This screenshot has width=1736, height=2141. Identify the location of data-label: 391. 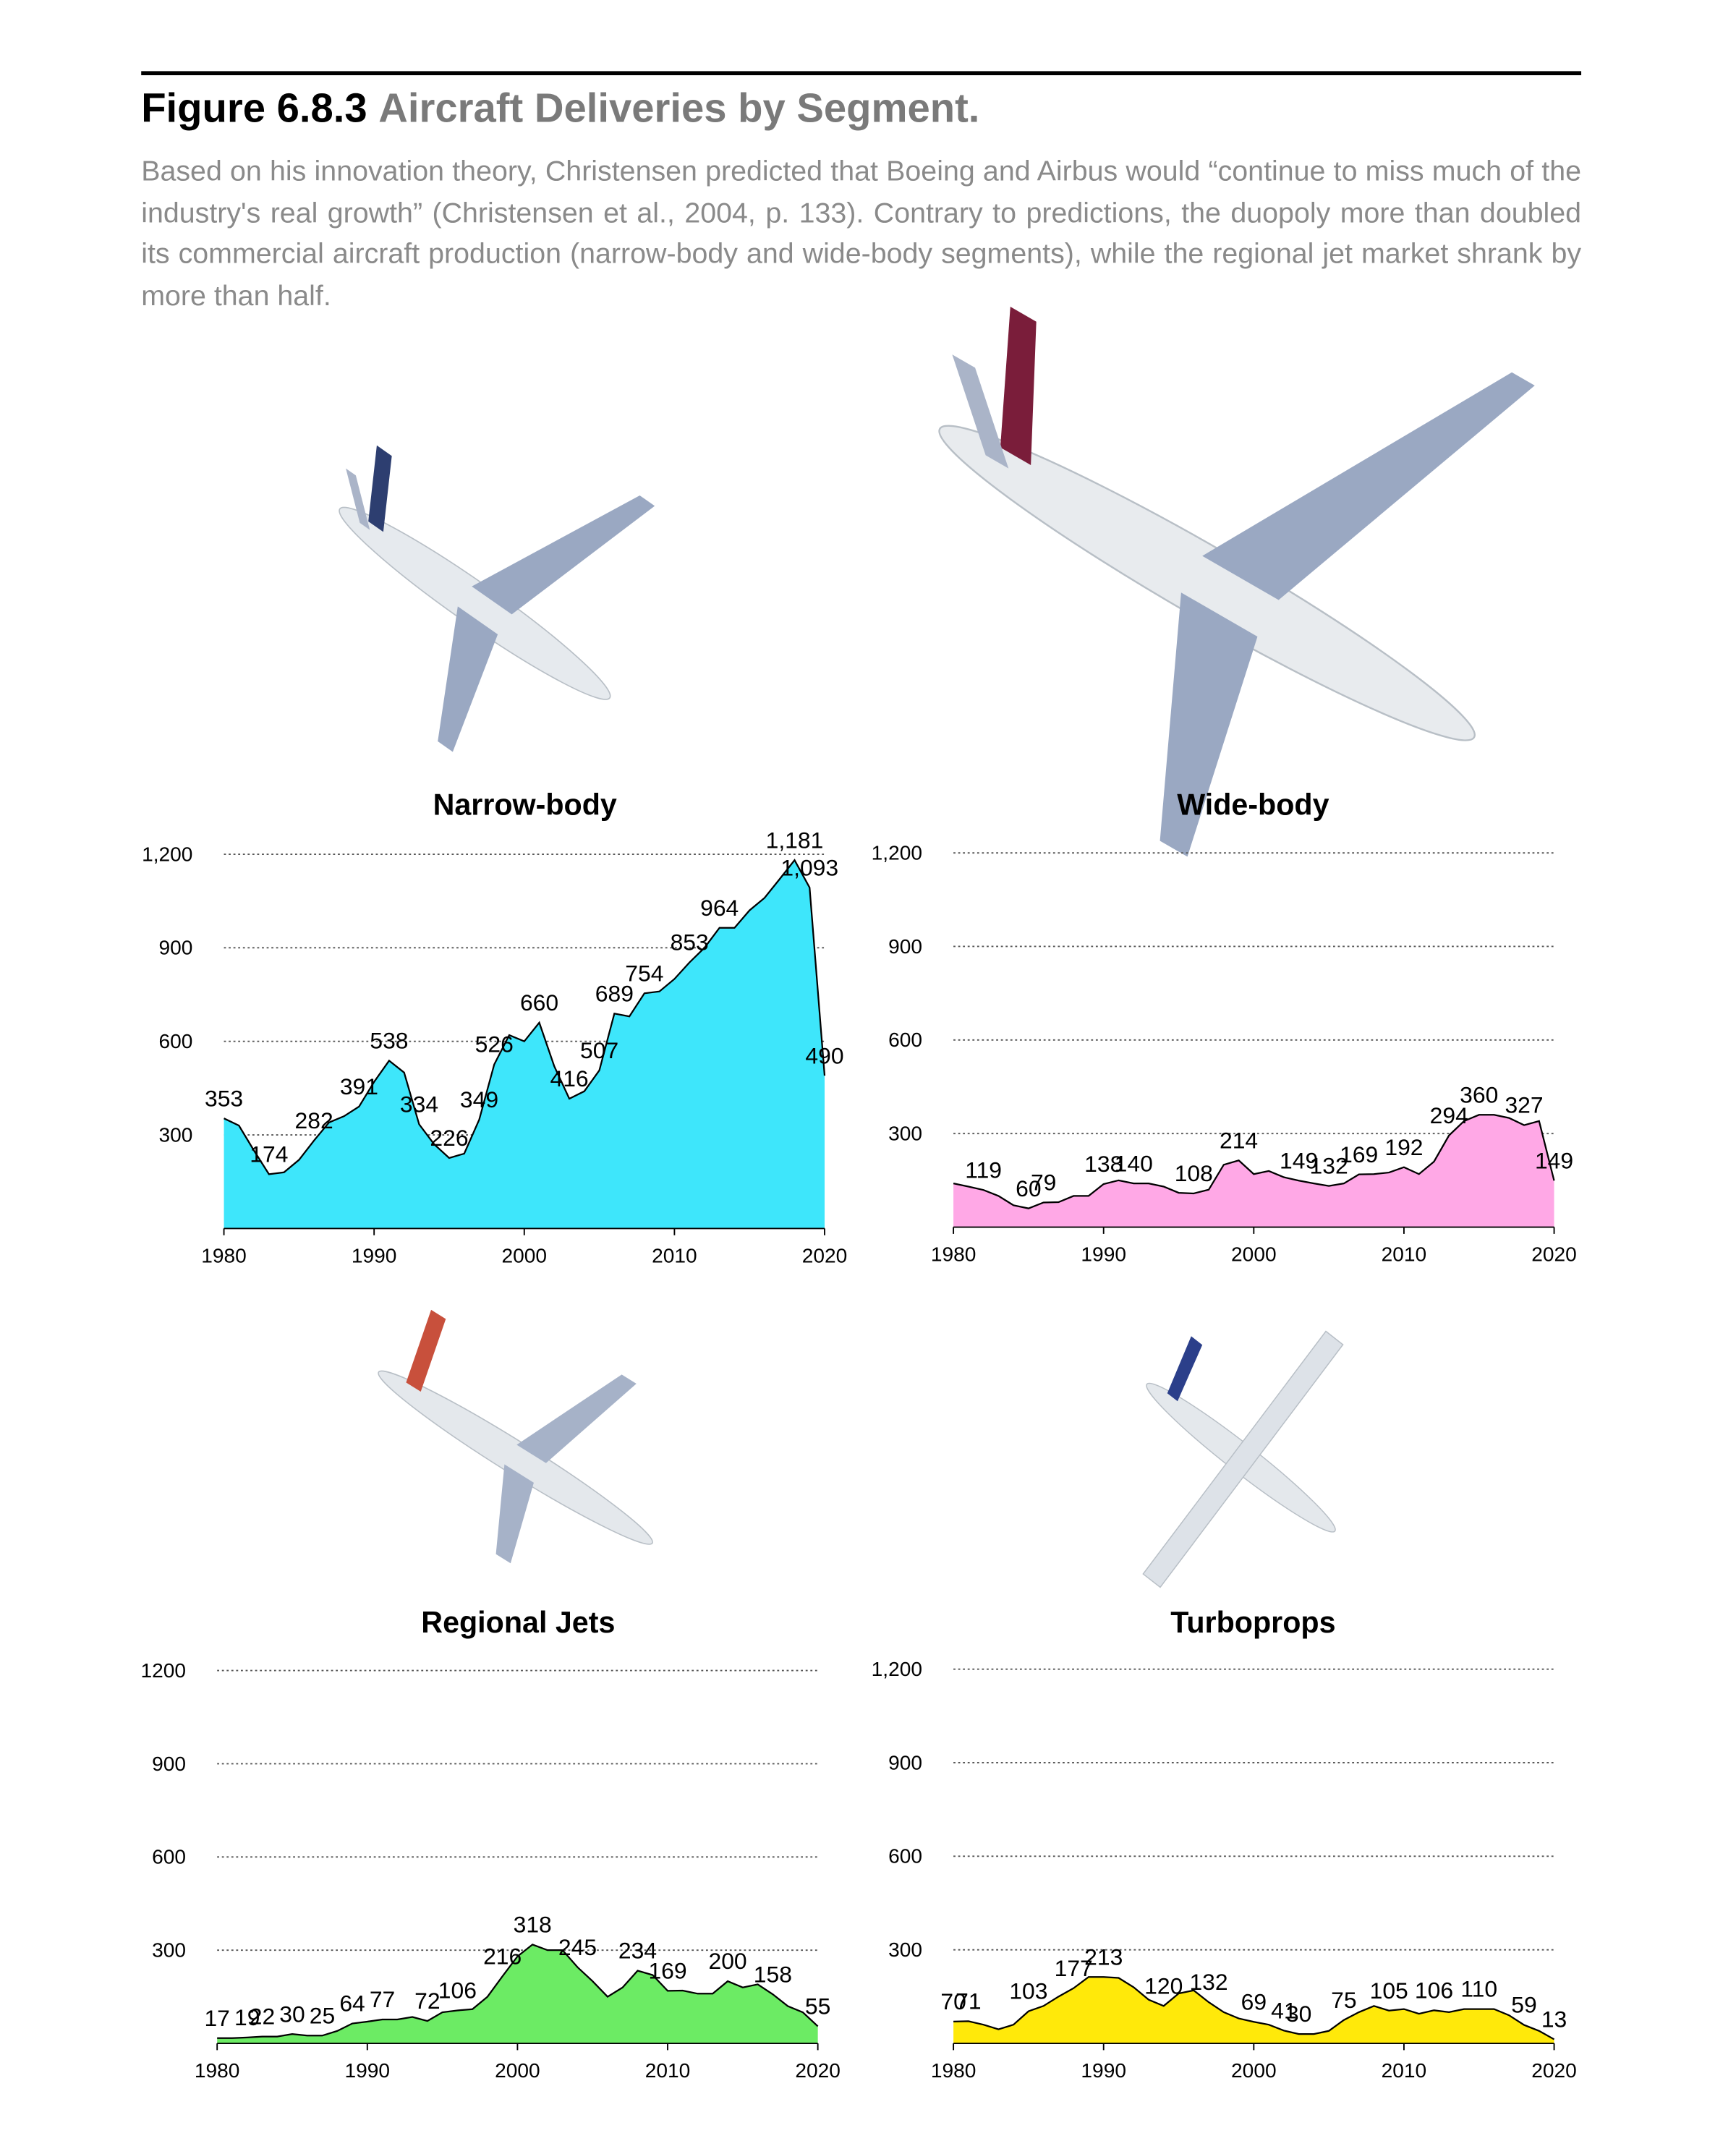
(359, 1086).